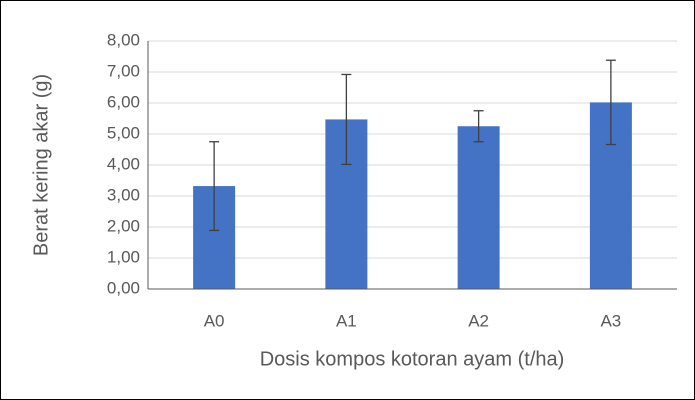 Image resolution: width=695 pixels, height=400 pixels. Describe the element at coordinates (478, 320) in the screenshot. I see `x-tick-label: A2` at that location.